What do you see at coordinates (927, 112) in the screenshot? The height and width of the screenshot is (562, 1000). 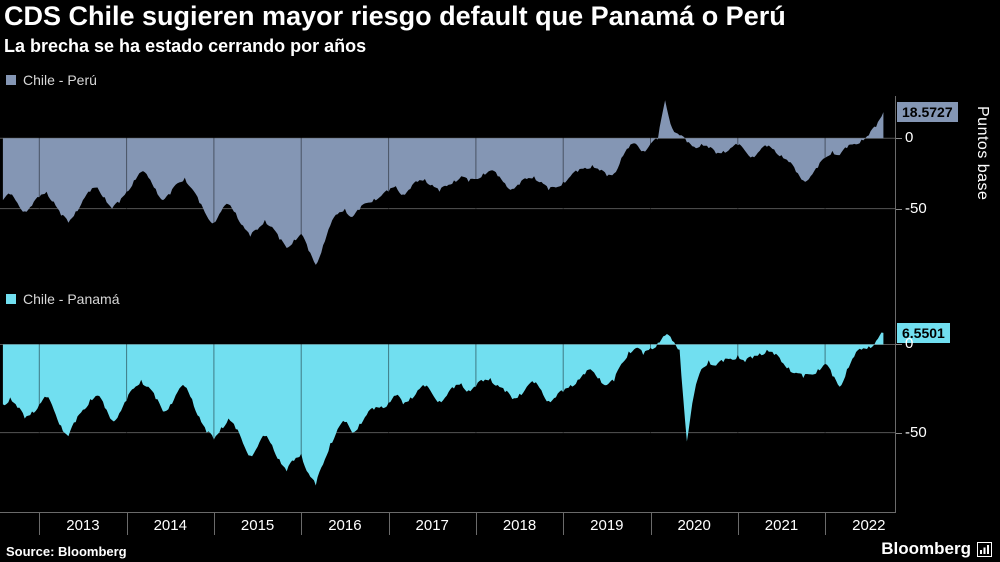 I see `last-value-badge-peru: 18.5727` at bounding box center [927, 112].